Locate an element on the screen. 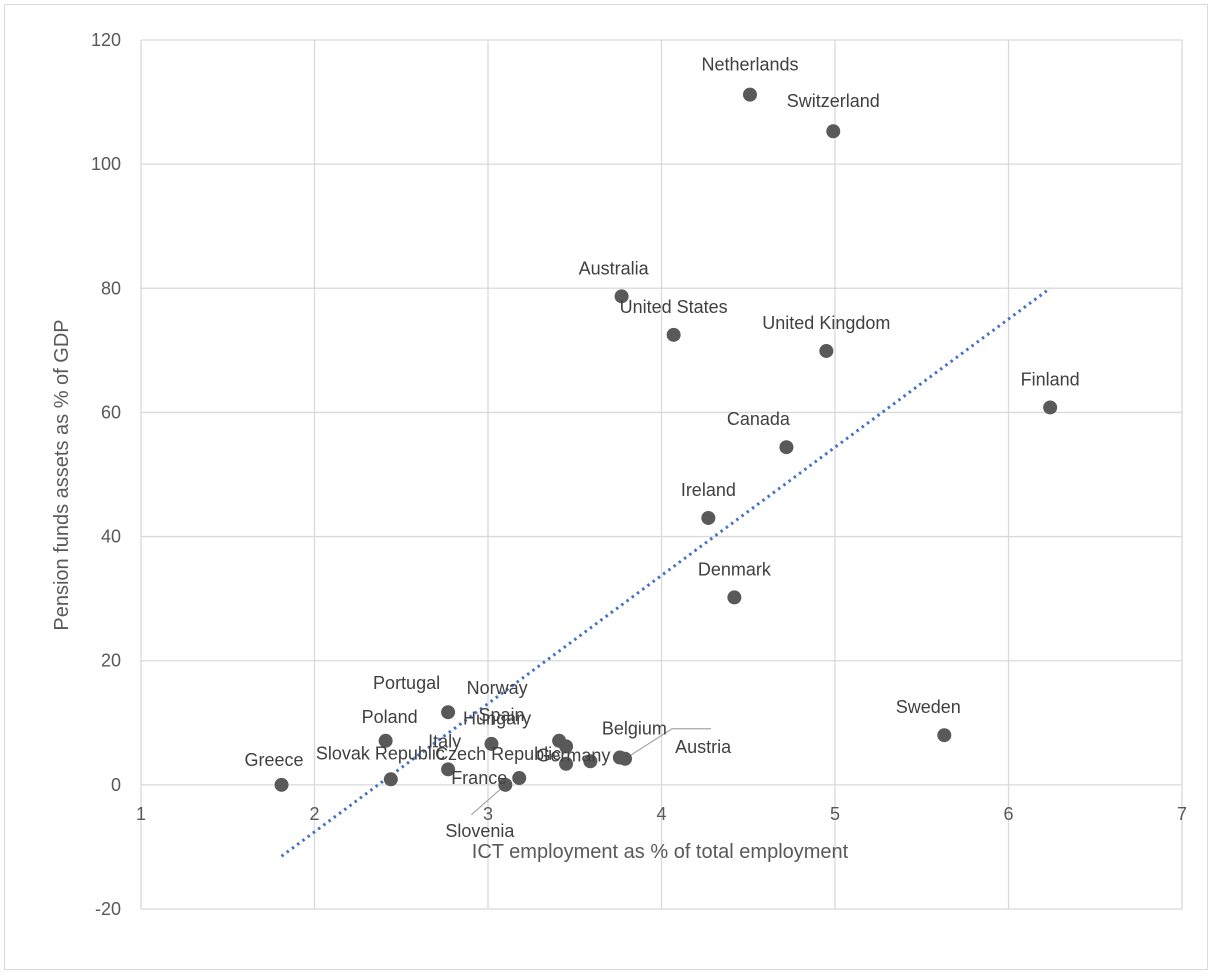  marker-finland is located at coordinates (1050, 407).